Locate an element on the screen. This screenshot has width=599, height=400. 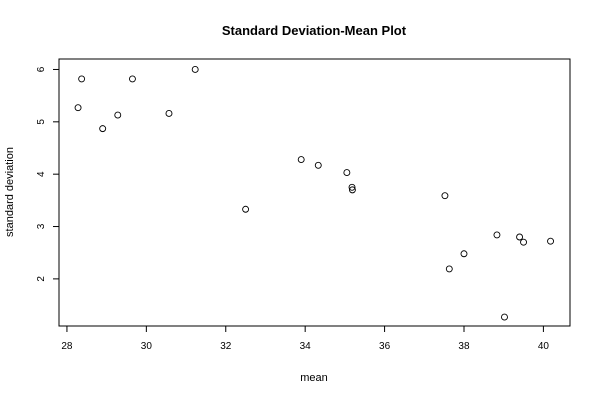
chart-title: Standard Deviation-Mean Plot is located at coordinates (314, 30).